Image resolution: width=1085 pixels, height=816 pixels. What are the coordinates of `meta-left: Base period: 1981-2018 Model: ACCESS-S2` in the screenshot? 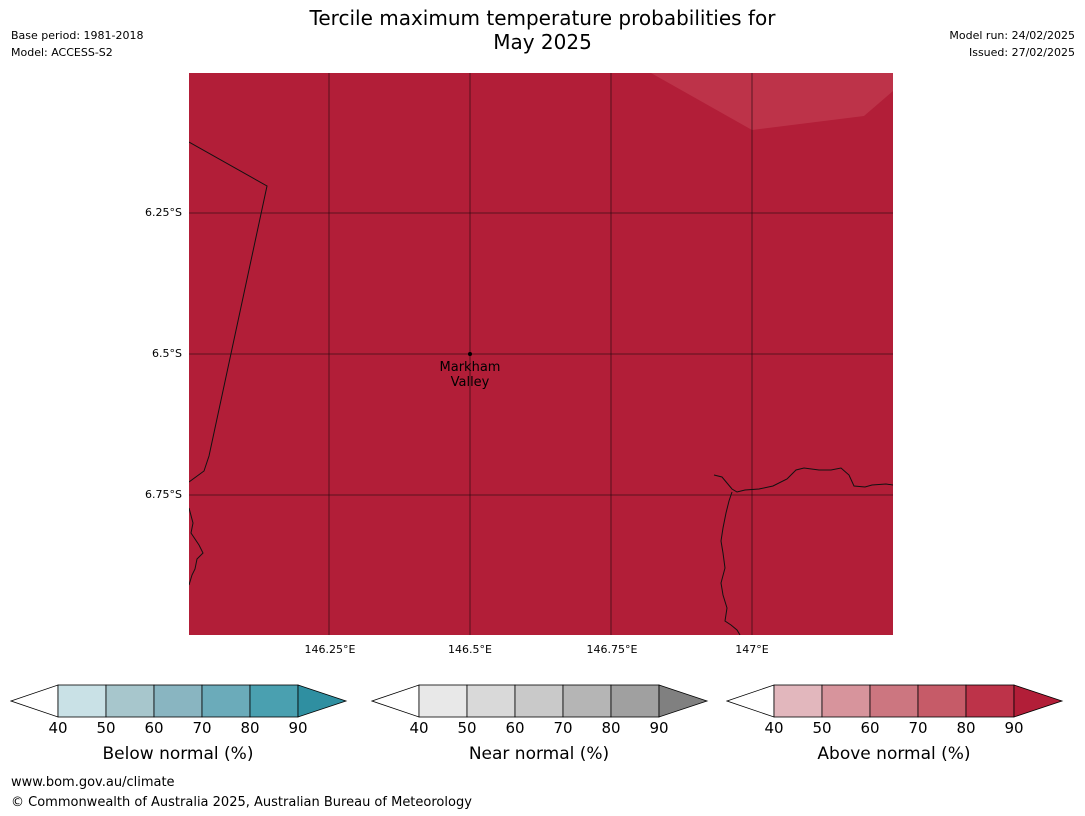 It's located at (77, 44).